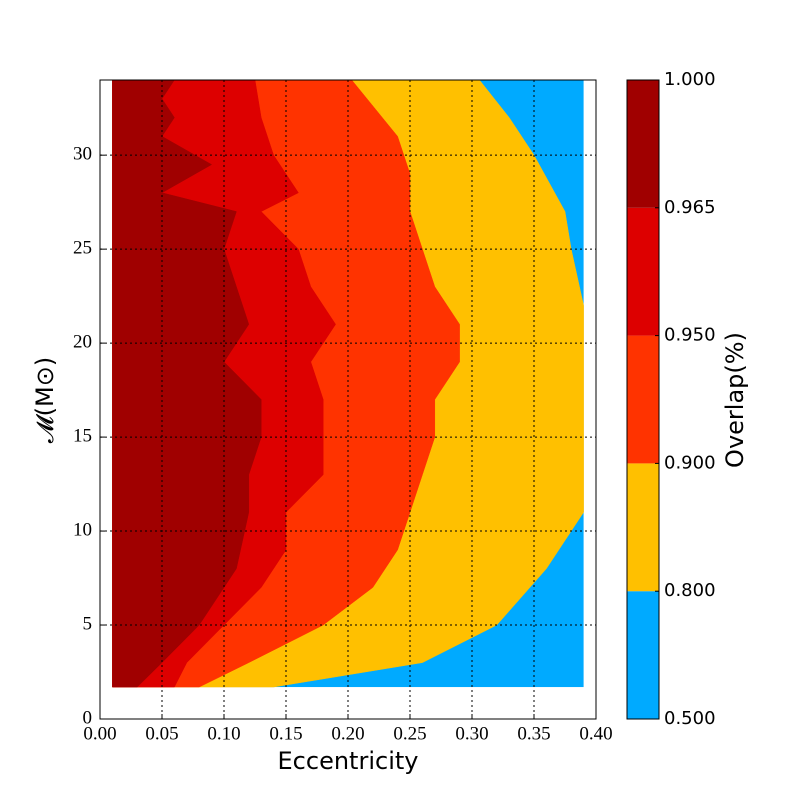  What do you see at coordinates (99, 733) in the screenshot?
I see `x-tick-label: 0.00` at bounding box center [99, 733].